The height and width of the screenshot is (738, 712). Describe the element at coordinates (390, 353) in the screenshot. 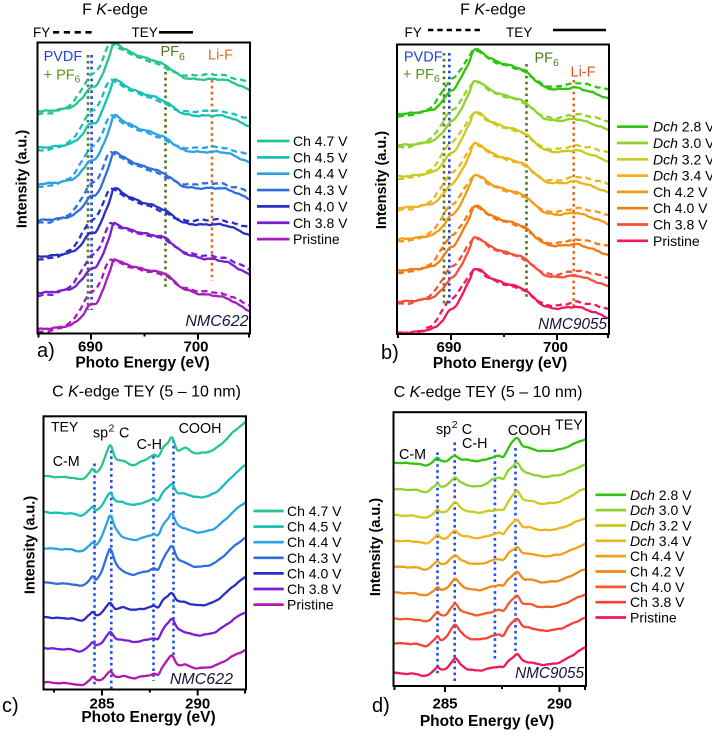

I see `svg-text: b)` at that location.